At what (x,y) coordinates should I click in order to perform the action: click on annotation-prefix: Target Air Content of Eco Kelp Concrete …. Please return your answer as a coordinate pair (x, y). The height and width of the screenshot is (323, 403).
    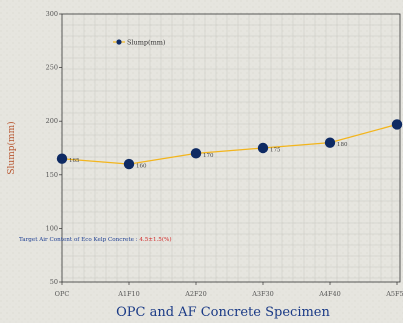
    Looking at the image, I should click on (79, 240).